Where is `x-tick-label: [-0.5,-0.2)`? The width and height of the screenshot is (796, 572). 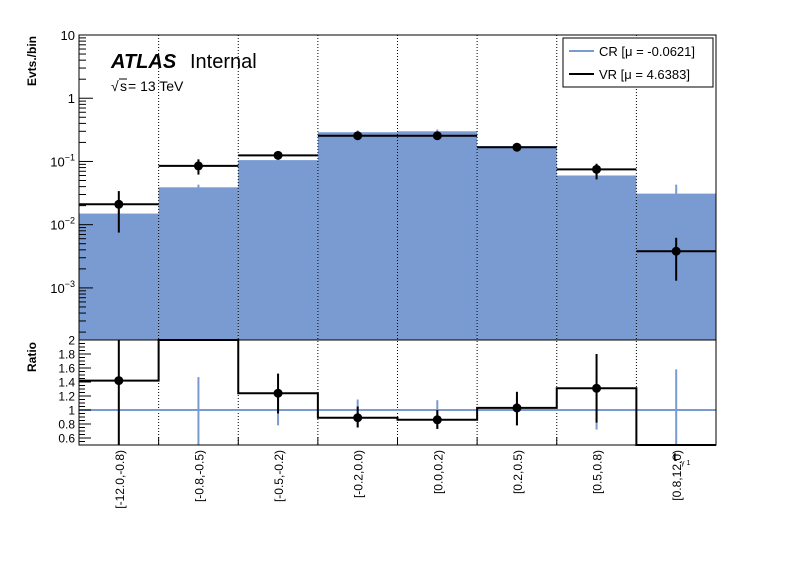
x-tick-label: [-0.5,-0.2) is located at coordinates (279, 476).